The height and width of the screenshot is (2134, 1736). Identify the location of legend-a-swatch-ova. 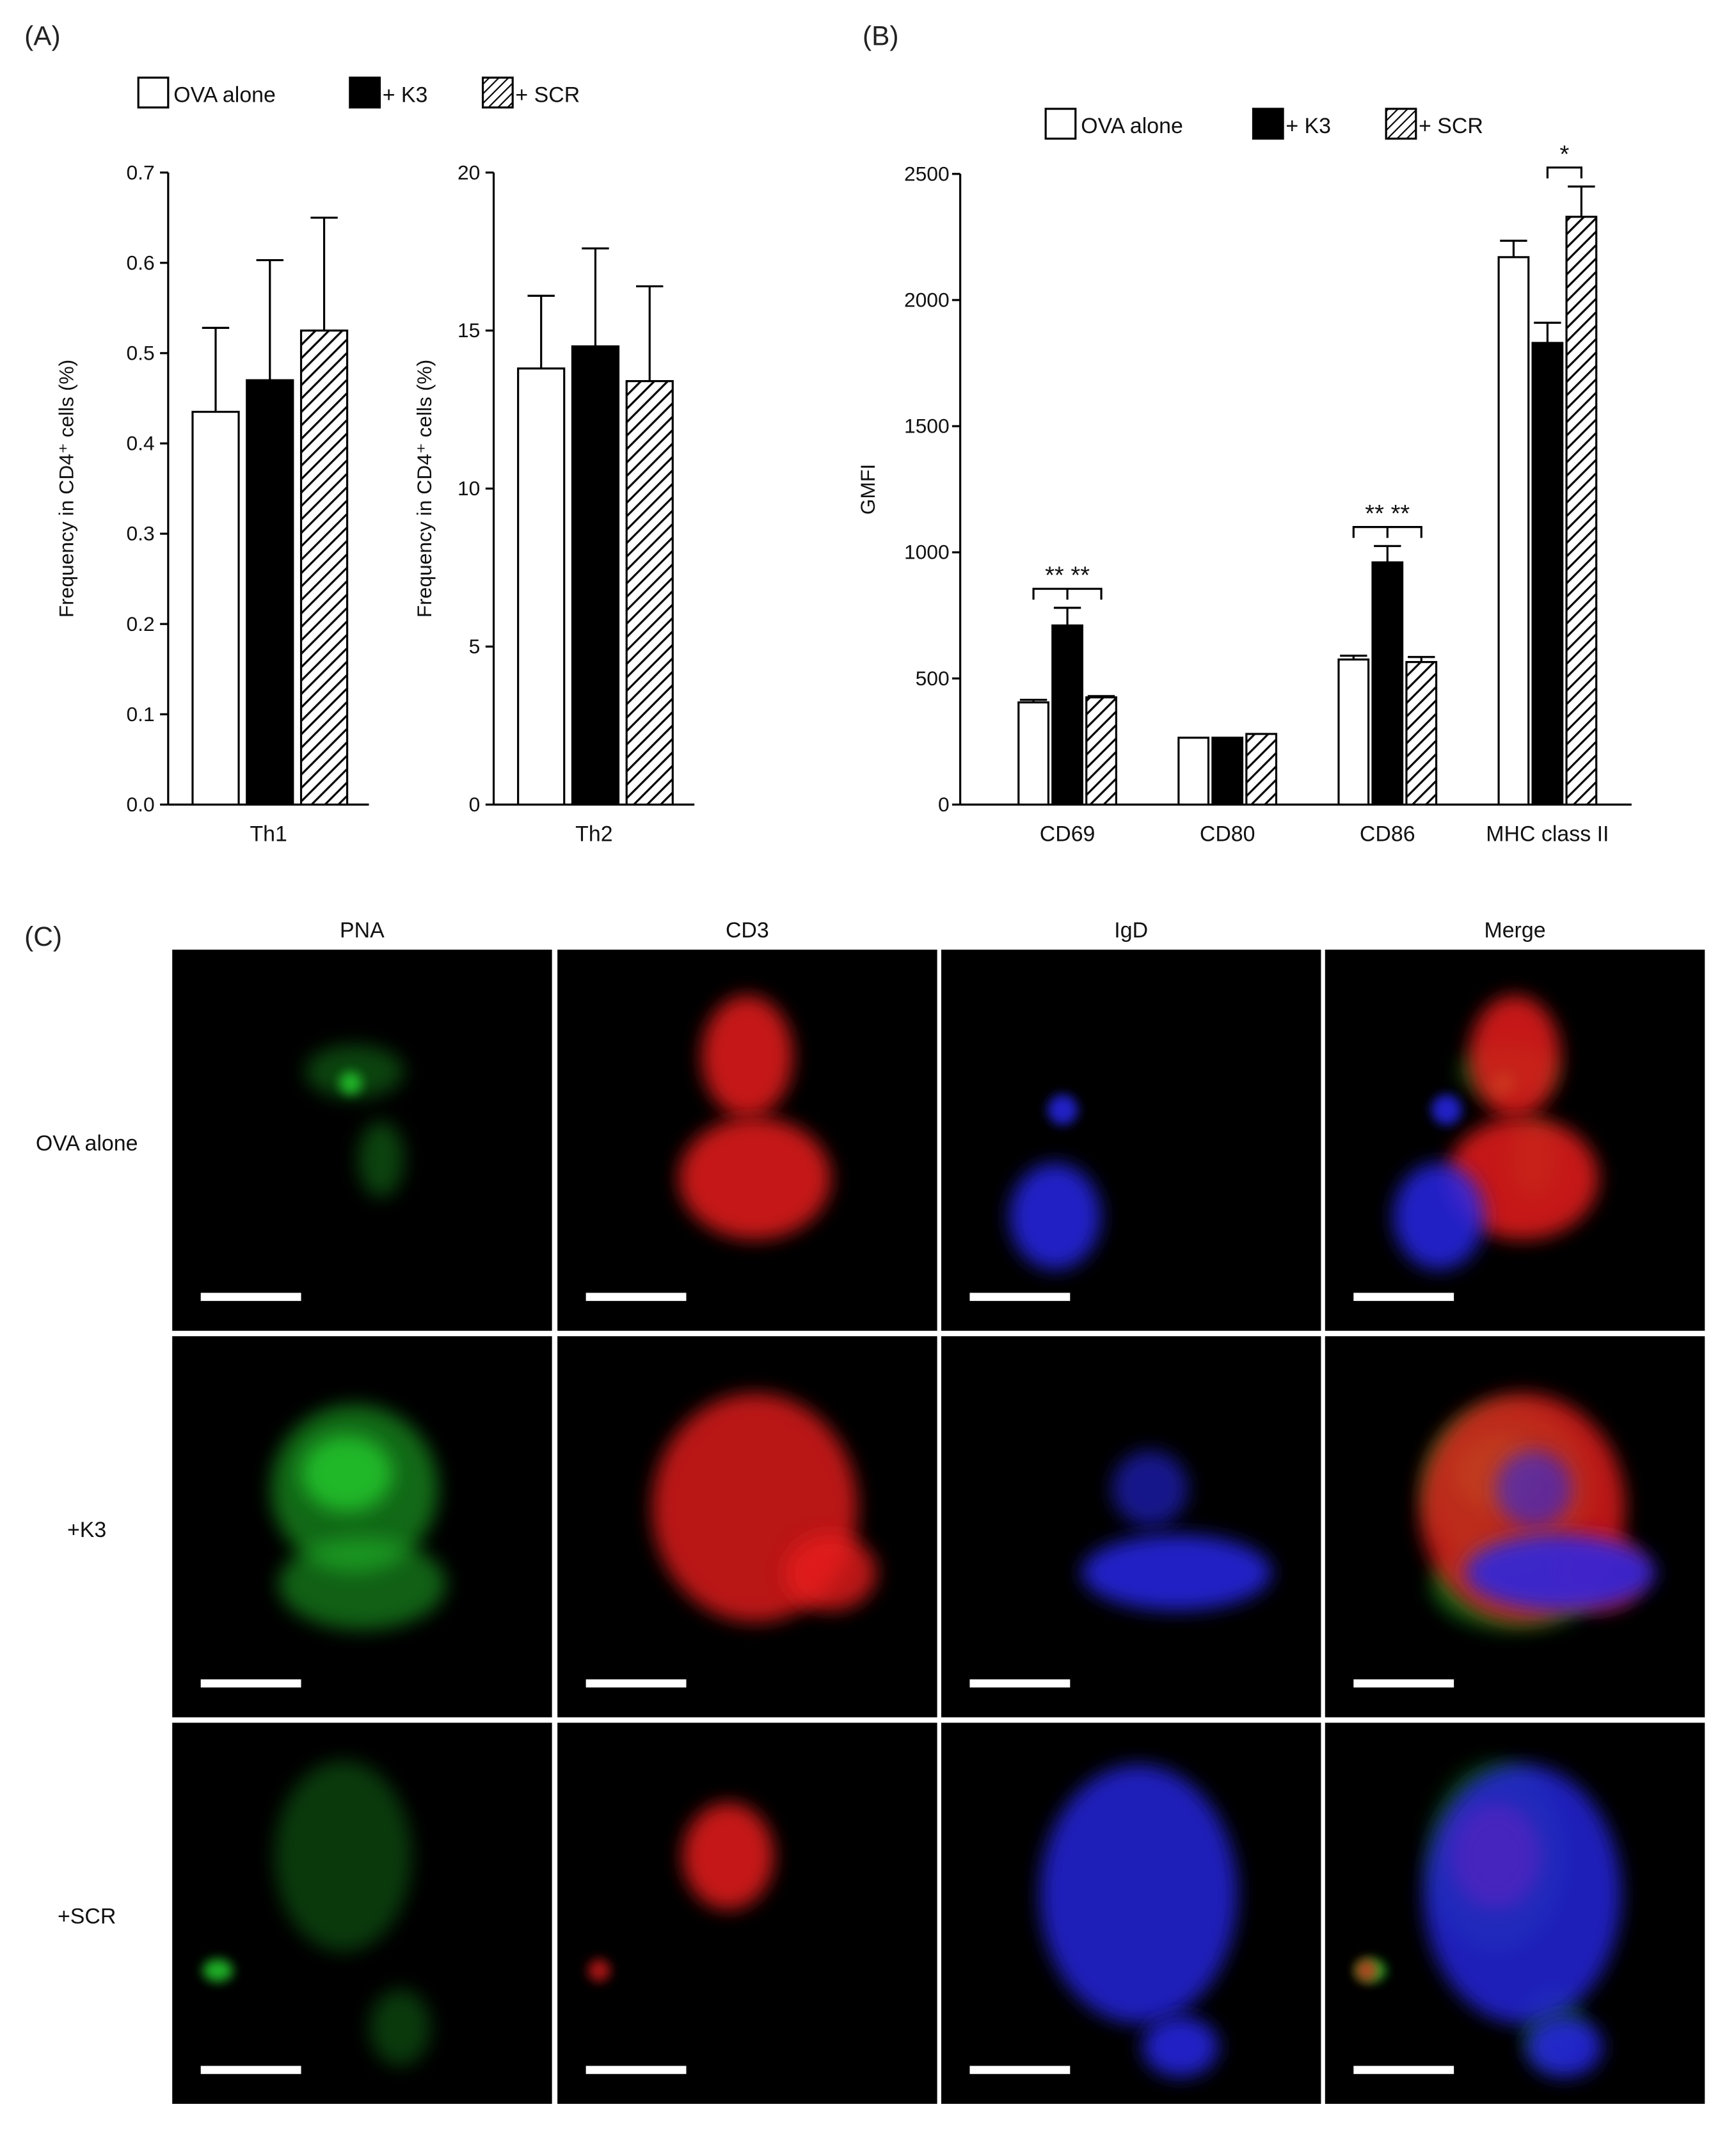
(153, 93).